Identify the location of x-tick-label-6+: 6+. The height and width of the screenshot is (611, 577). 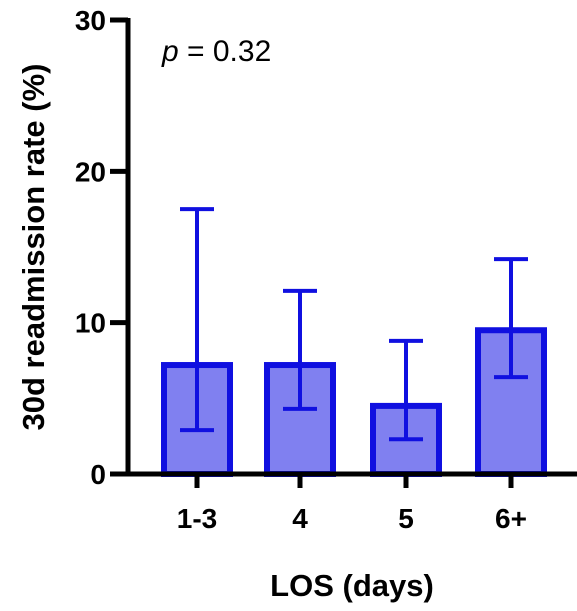
(511, 518).